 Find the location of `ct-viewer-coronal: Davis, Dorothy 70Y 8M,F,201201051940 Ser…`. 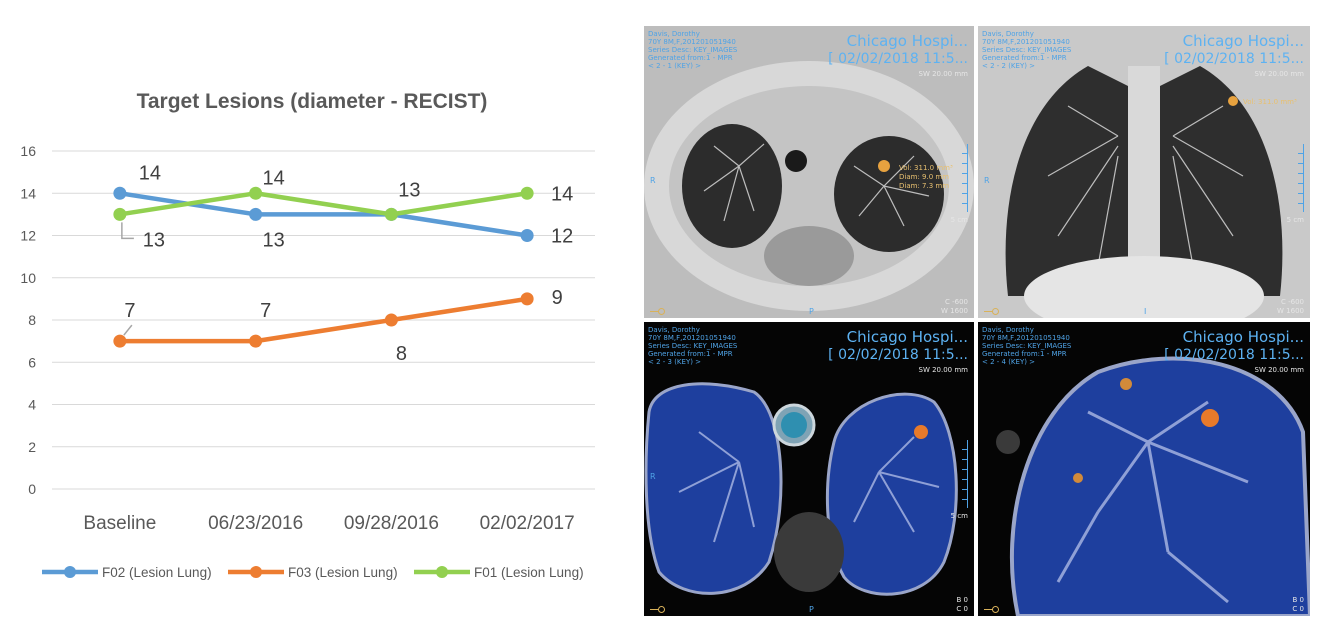

ct-viewer-coronal: Davis, Dorothy 70Y 8M,F,201201051940 Ser… is located at coordinates (1144, 172).